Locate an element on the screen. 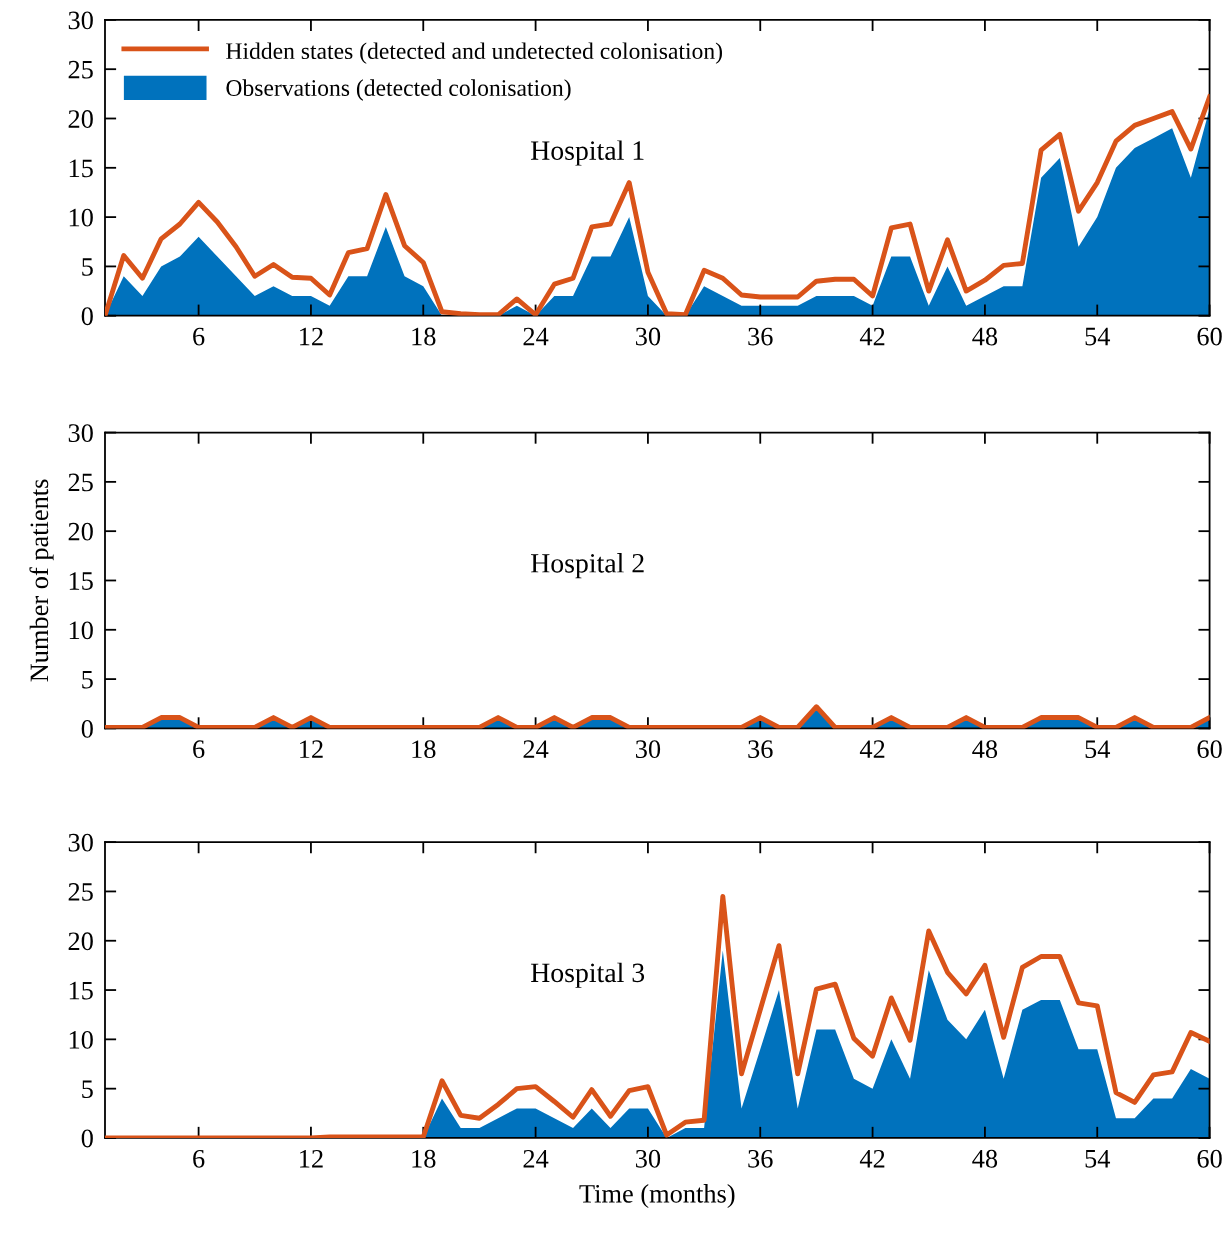  x-axis-title: Time (months) is located at coordinates (657, 1196).